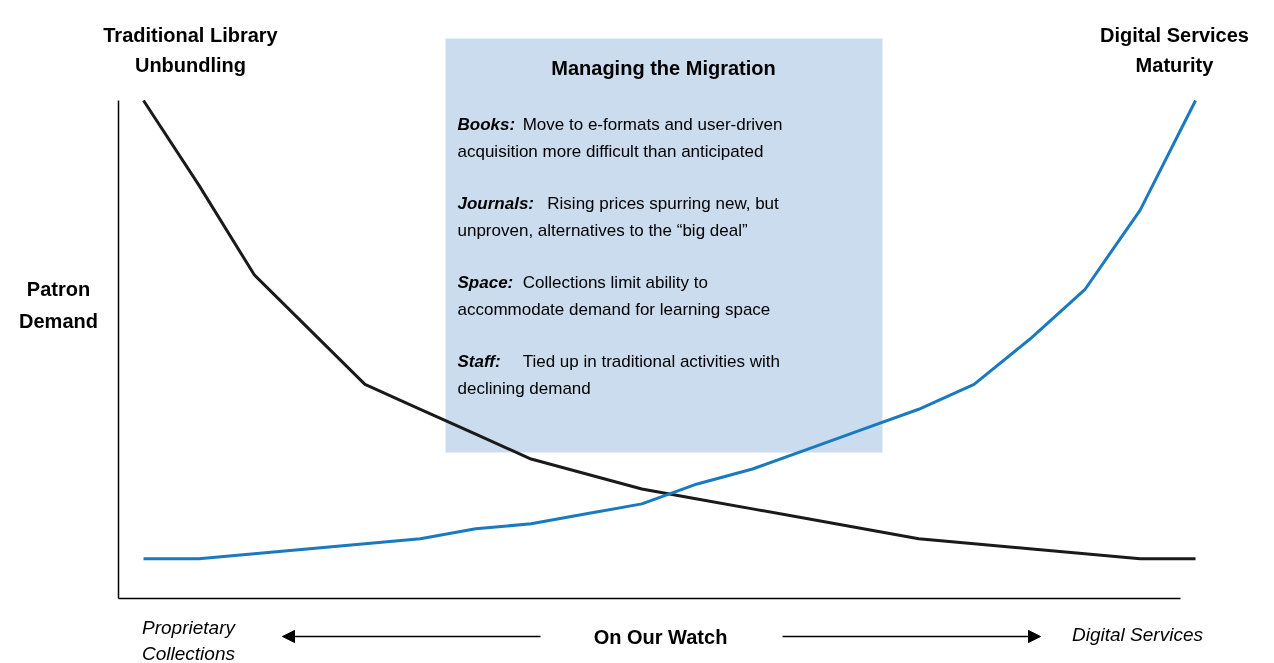 Image resolution: width=1274 pixels, height=663 pixels. Describe the element at coordinates (618, 217) in the screenshot. I see `annotation: Journals: Rising prices spurring new, but unproven, alternatives to the “big deal”` at that location.